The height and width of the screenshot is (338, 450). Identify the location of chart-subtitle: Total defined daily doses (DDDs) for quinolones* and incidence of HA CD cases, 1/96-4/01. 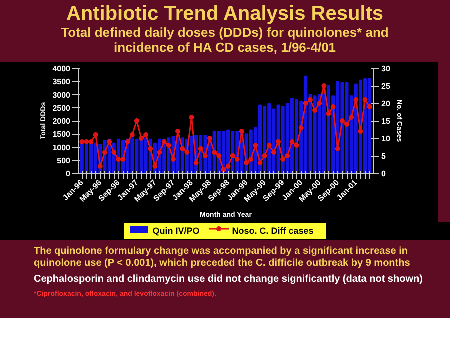
(225, 40).